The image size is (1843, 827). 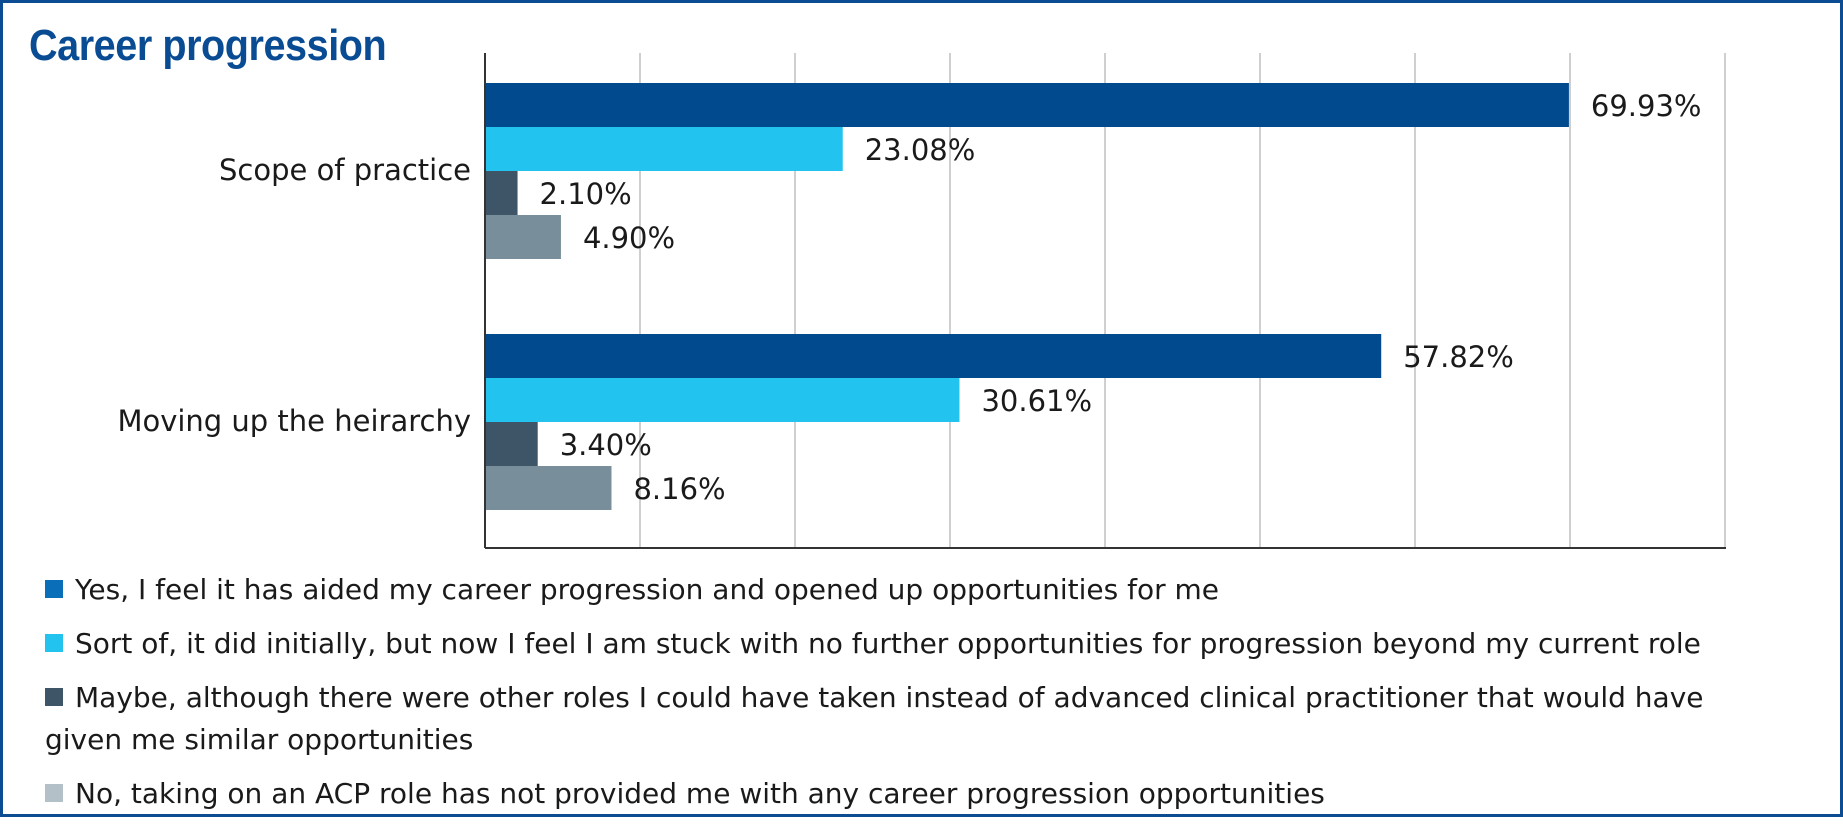 What do you see at coordinates (586, 194) in the screenshot?
I see `data-label: 2.10%` at bounding box center [586, 194].